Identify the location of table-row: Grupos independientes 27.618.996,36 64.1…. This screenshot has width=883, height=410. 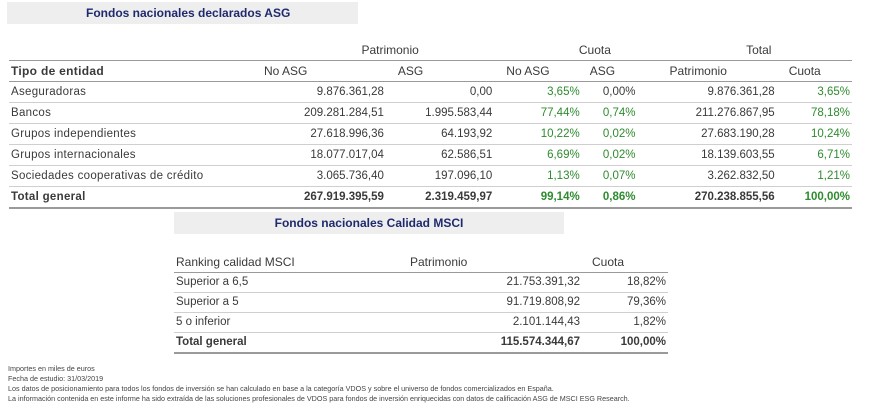
(430, 134).